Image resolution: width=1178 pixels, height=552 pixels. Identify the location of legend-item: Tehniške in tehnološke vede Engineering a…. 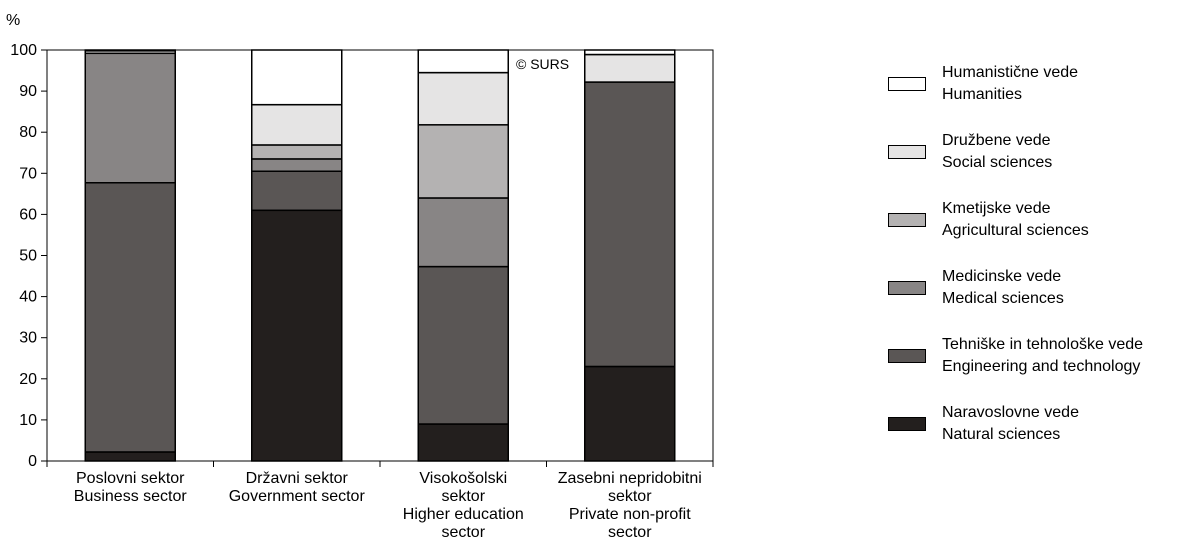
(1033, 368).